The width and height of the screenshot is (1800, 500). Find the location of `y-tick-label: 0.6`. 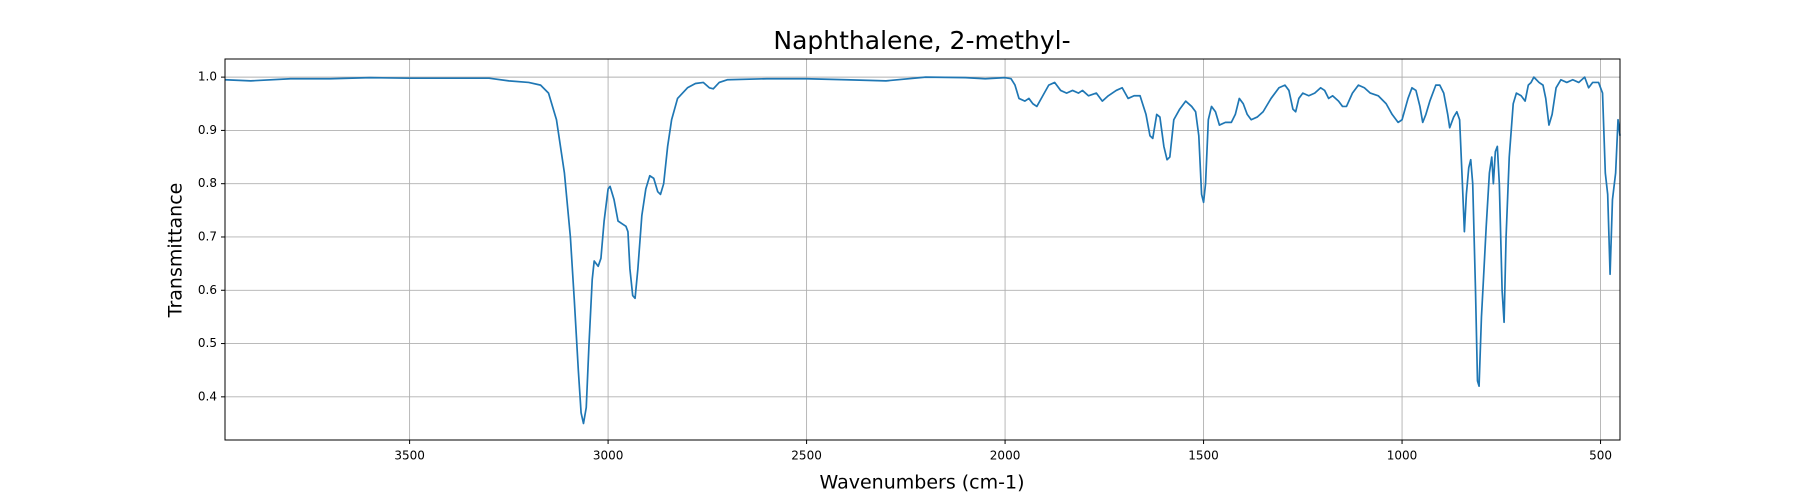

y-tick-label: 0.6 is located at coordinates (207, 290).